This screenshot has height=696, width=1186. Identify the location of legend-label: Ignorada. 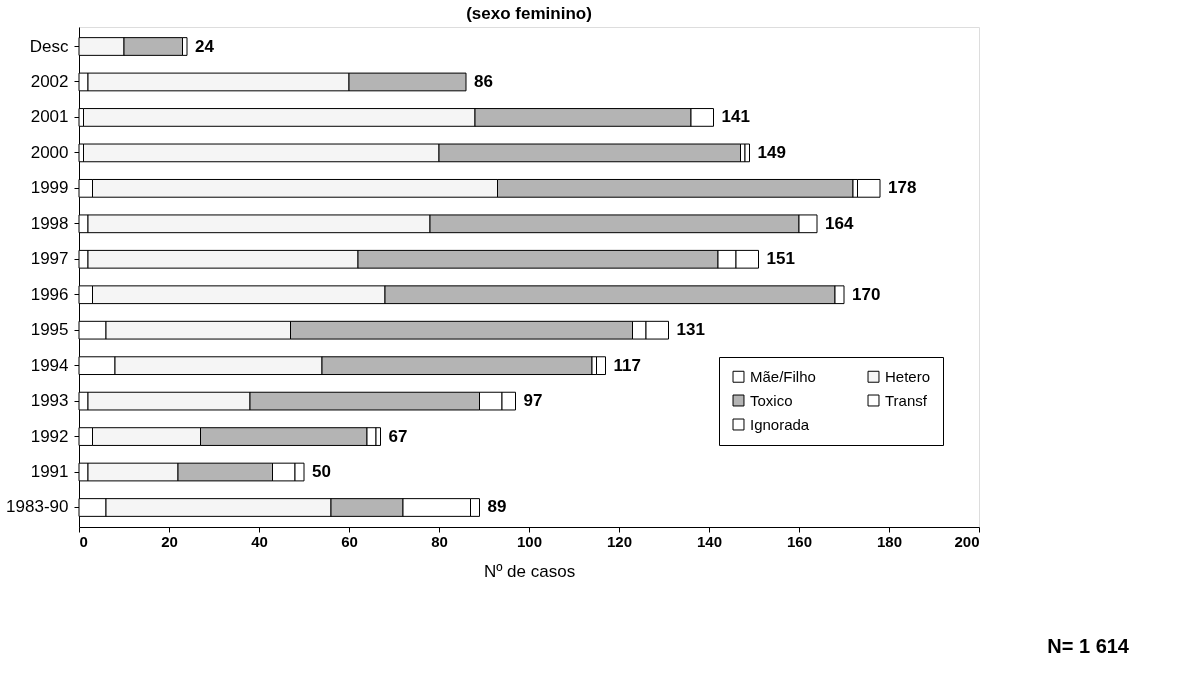
(780, 424).